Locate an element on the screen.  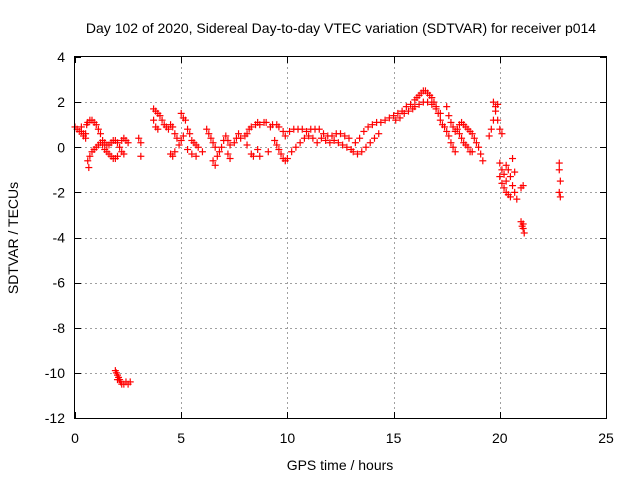
x-tick-label: 10 is located at coordinates (288, 438).